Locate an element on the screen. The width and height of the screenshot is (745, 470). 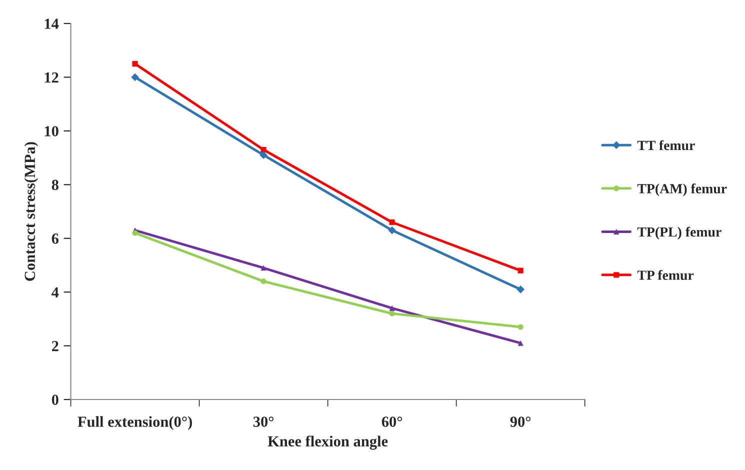
y-axis-title: Contacct stress(MPa) is located at coordinates (31, 211).